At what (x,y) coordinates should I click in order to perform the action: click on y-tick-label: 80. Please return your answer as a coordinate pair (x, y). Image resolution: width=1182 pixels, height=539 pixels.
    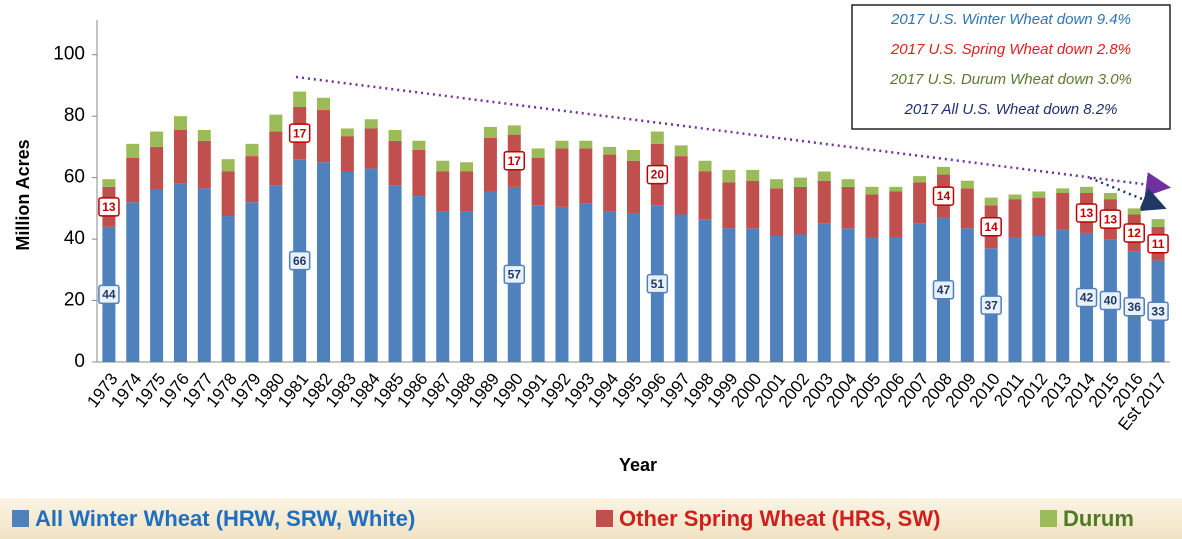
    Looking at the image, I should click on (74, 115).